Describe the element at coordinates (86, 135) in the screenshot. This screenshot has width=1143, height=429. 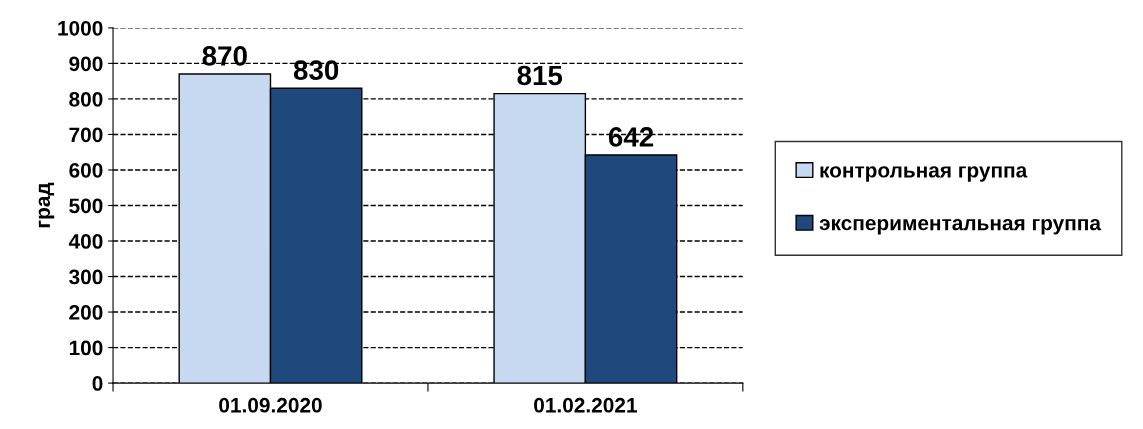
I see `y-tick-label: 700` at that location.